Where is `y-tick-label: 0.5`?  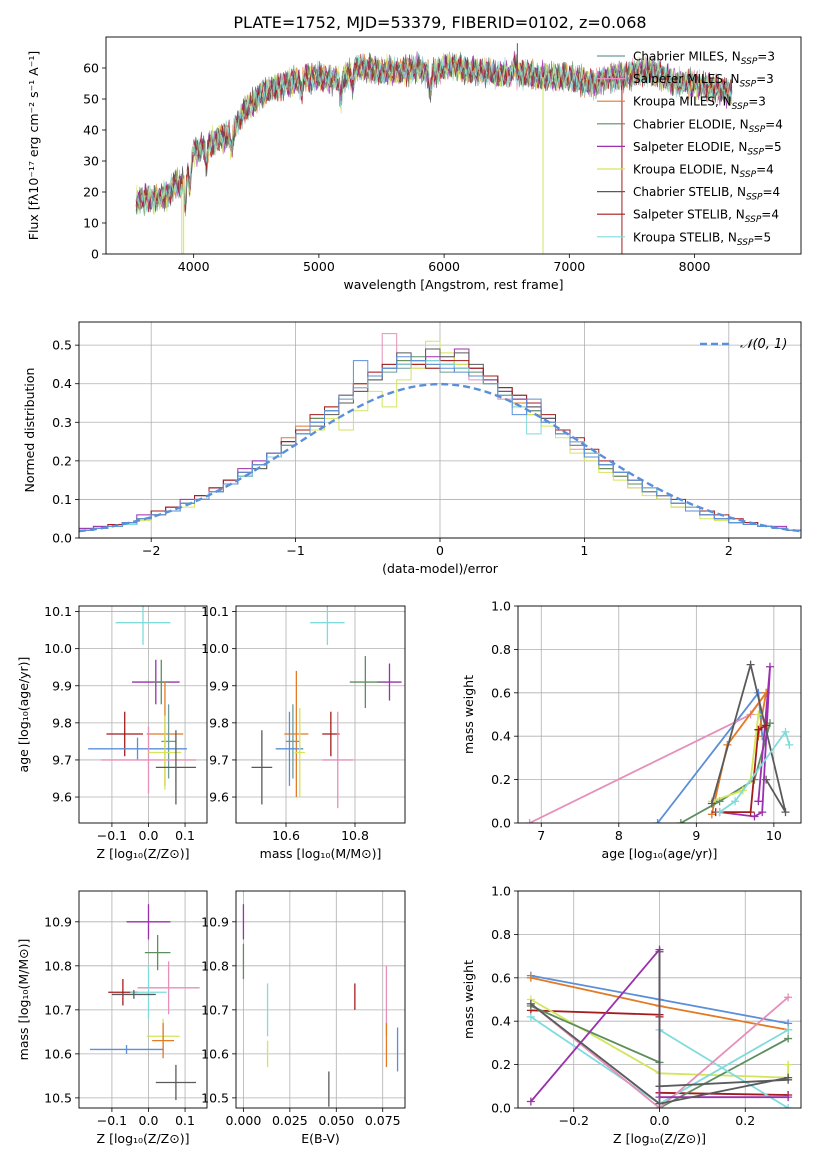
y-tick-label: 0.5 is located at coordinates (62, 345).